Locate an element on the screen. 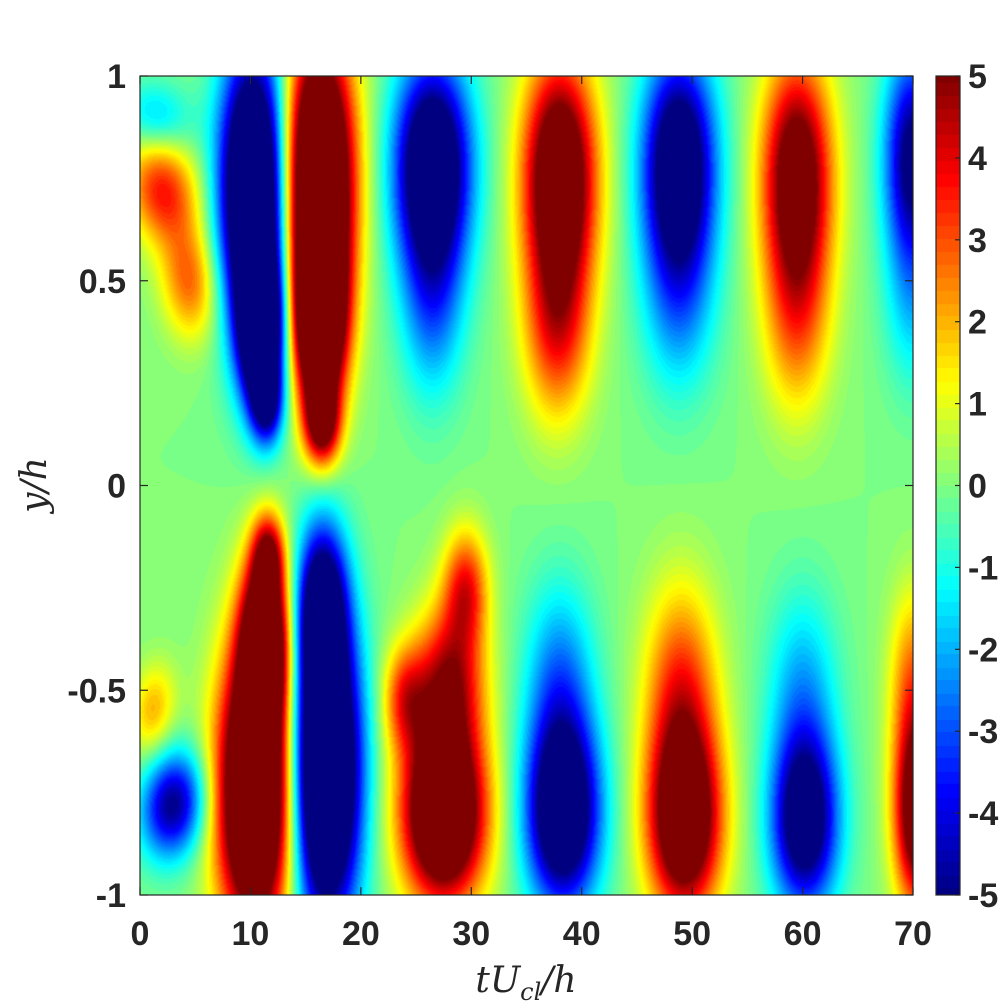  x-tick-label: 20 is located at coordinates (361, 934).